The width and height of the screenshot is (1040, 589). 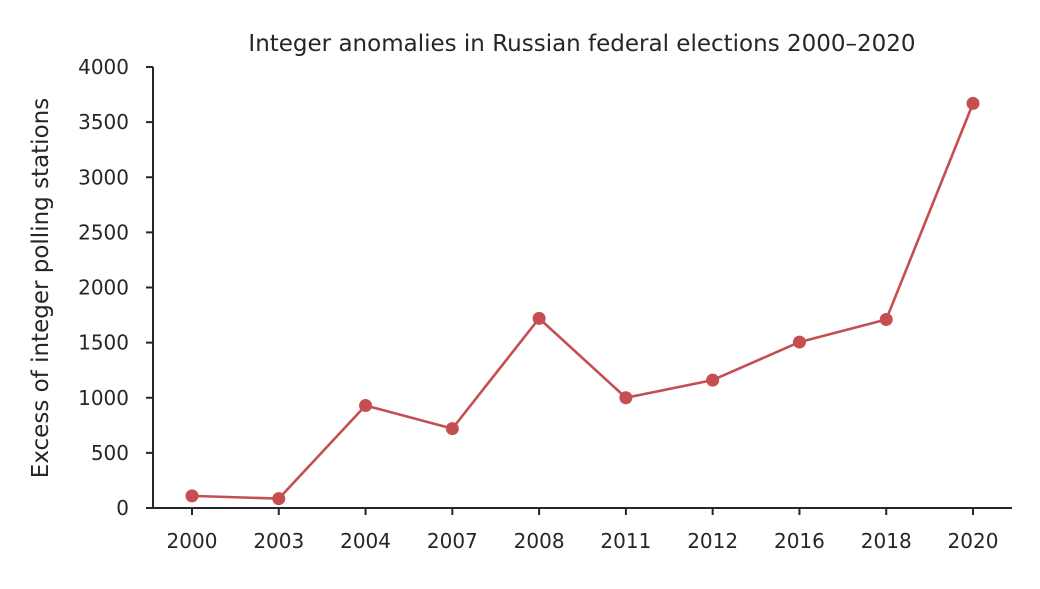 What do you see at coordinates (539, 318) in the screenshot?
I see `data-point-2008` at bounding box center [539, 318].